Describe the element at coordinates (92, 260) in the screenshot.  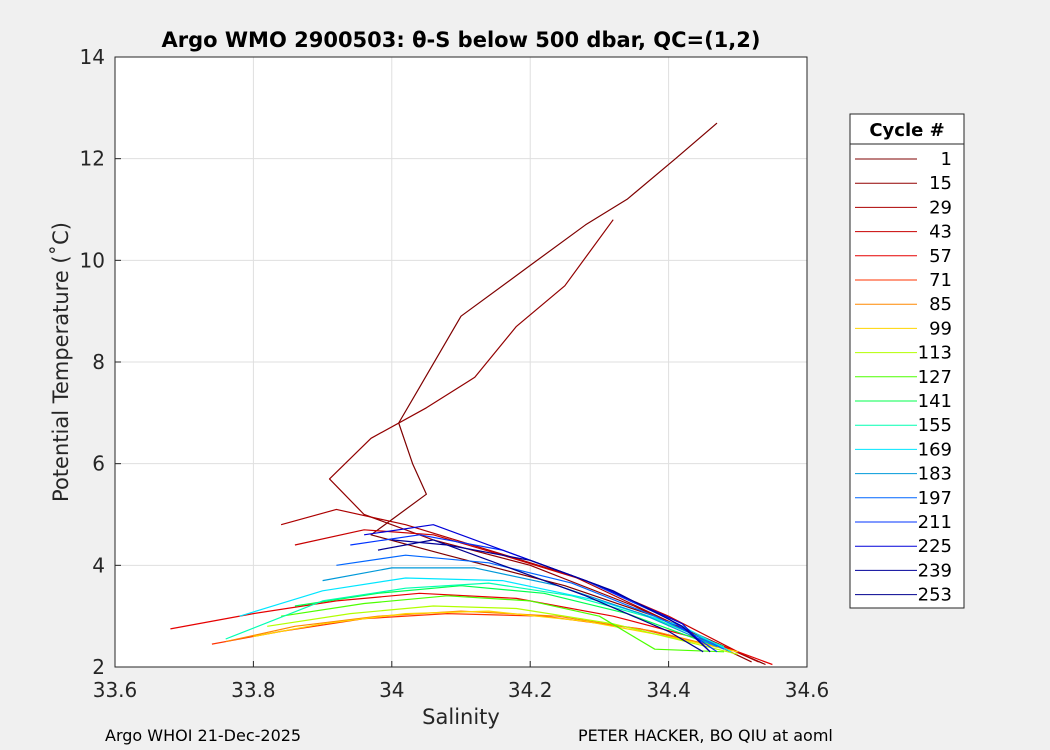
I see `y-tick-label: 10` at that location.